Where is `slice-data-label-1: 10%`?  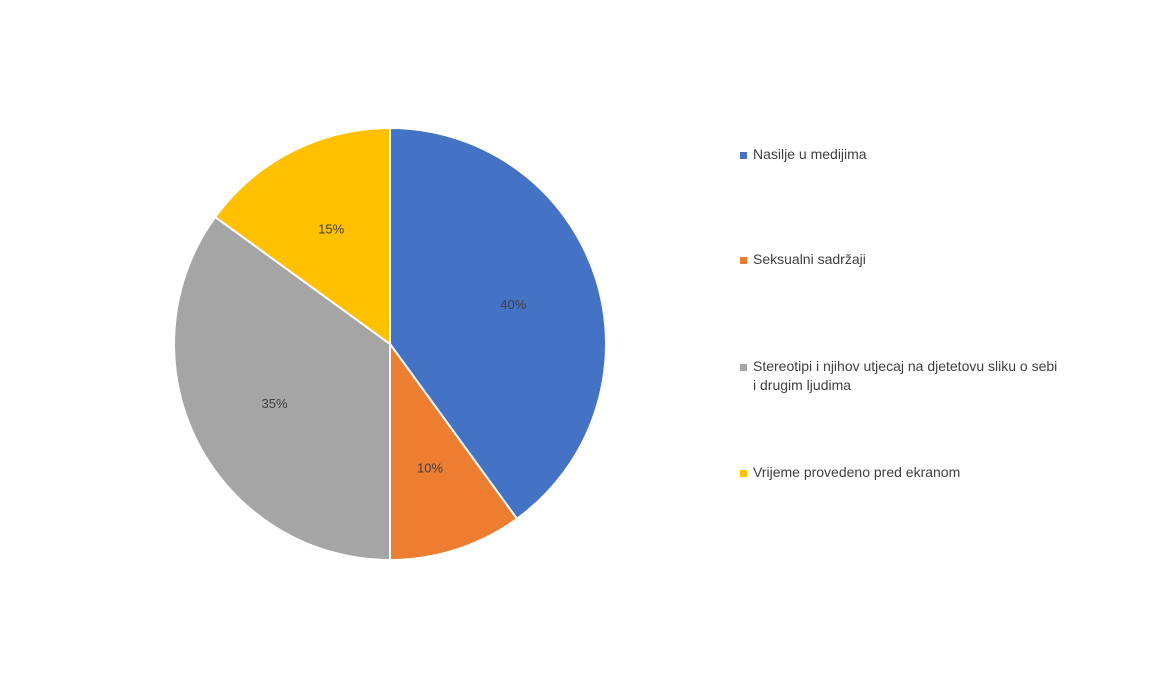
slice-data-label-1: 10% is located at coordinates (430, 467).